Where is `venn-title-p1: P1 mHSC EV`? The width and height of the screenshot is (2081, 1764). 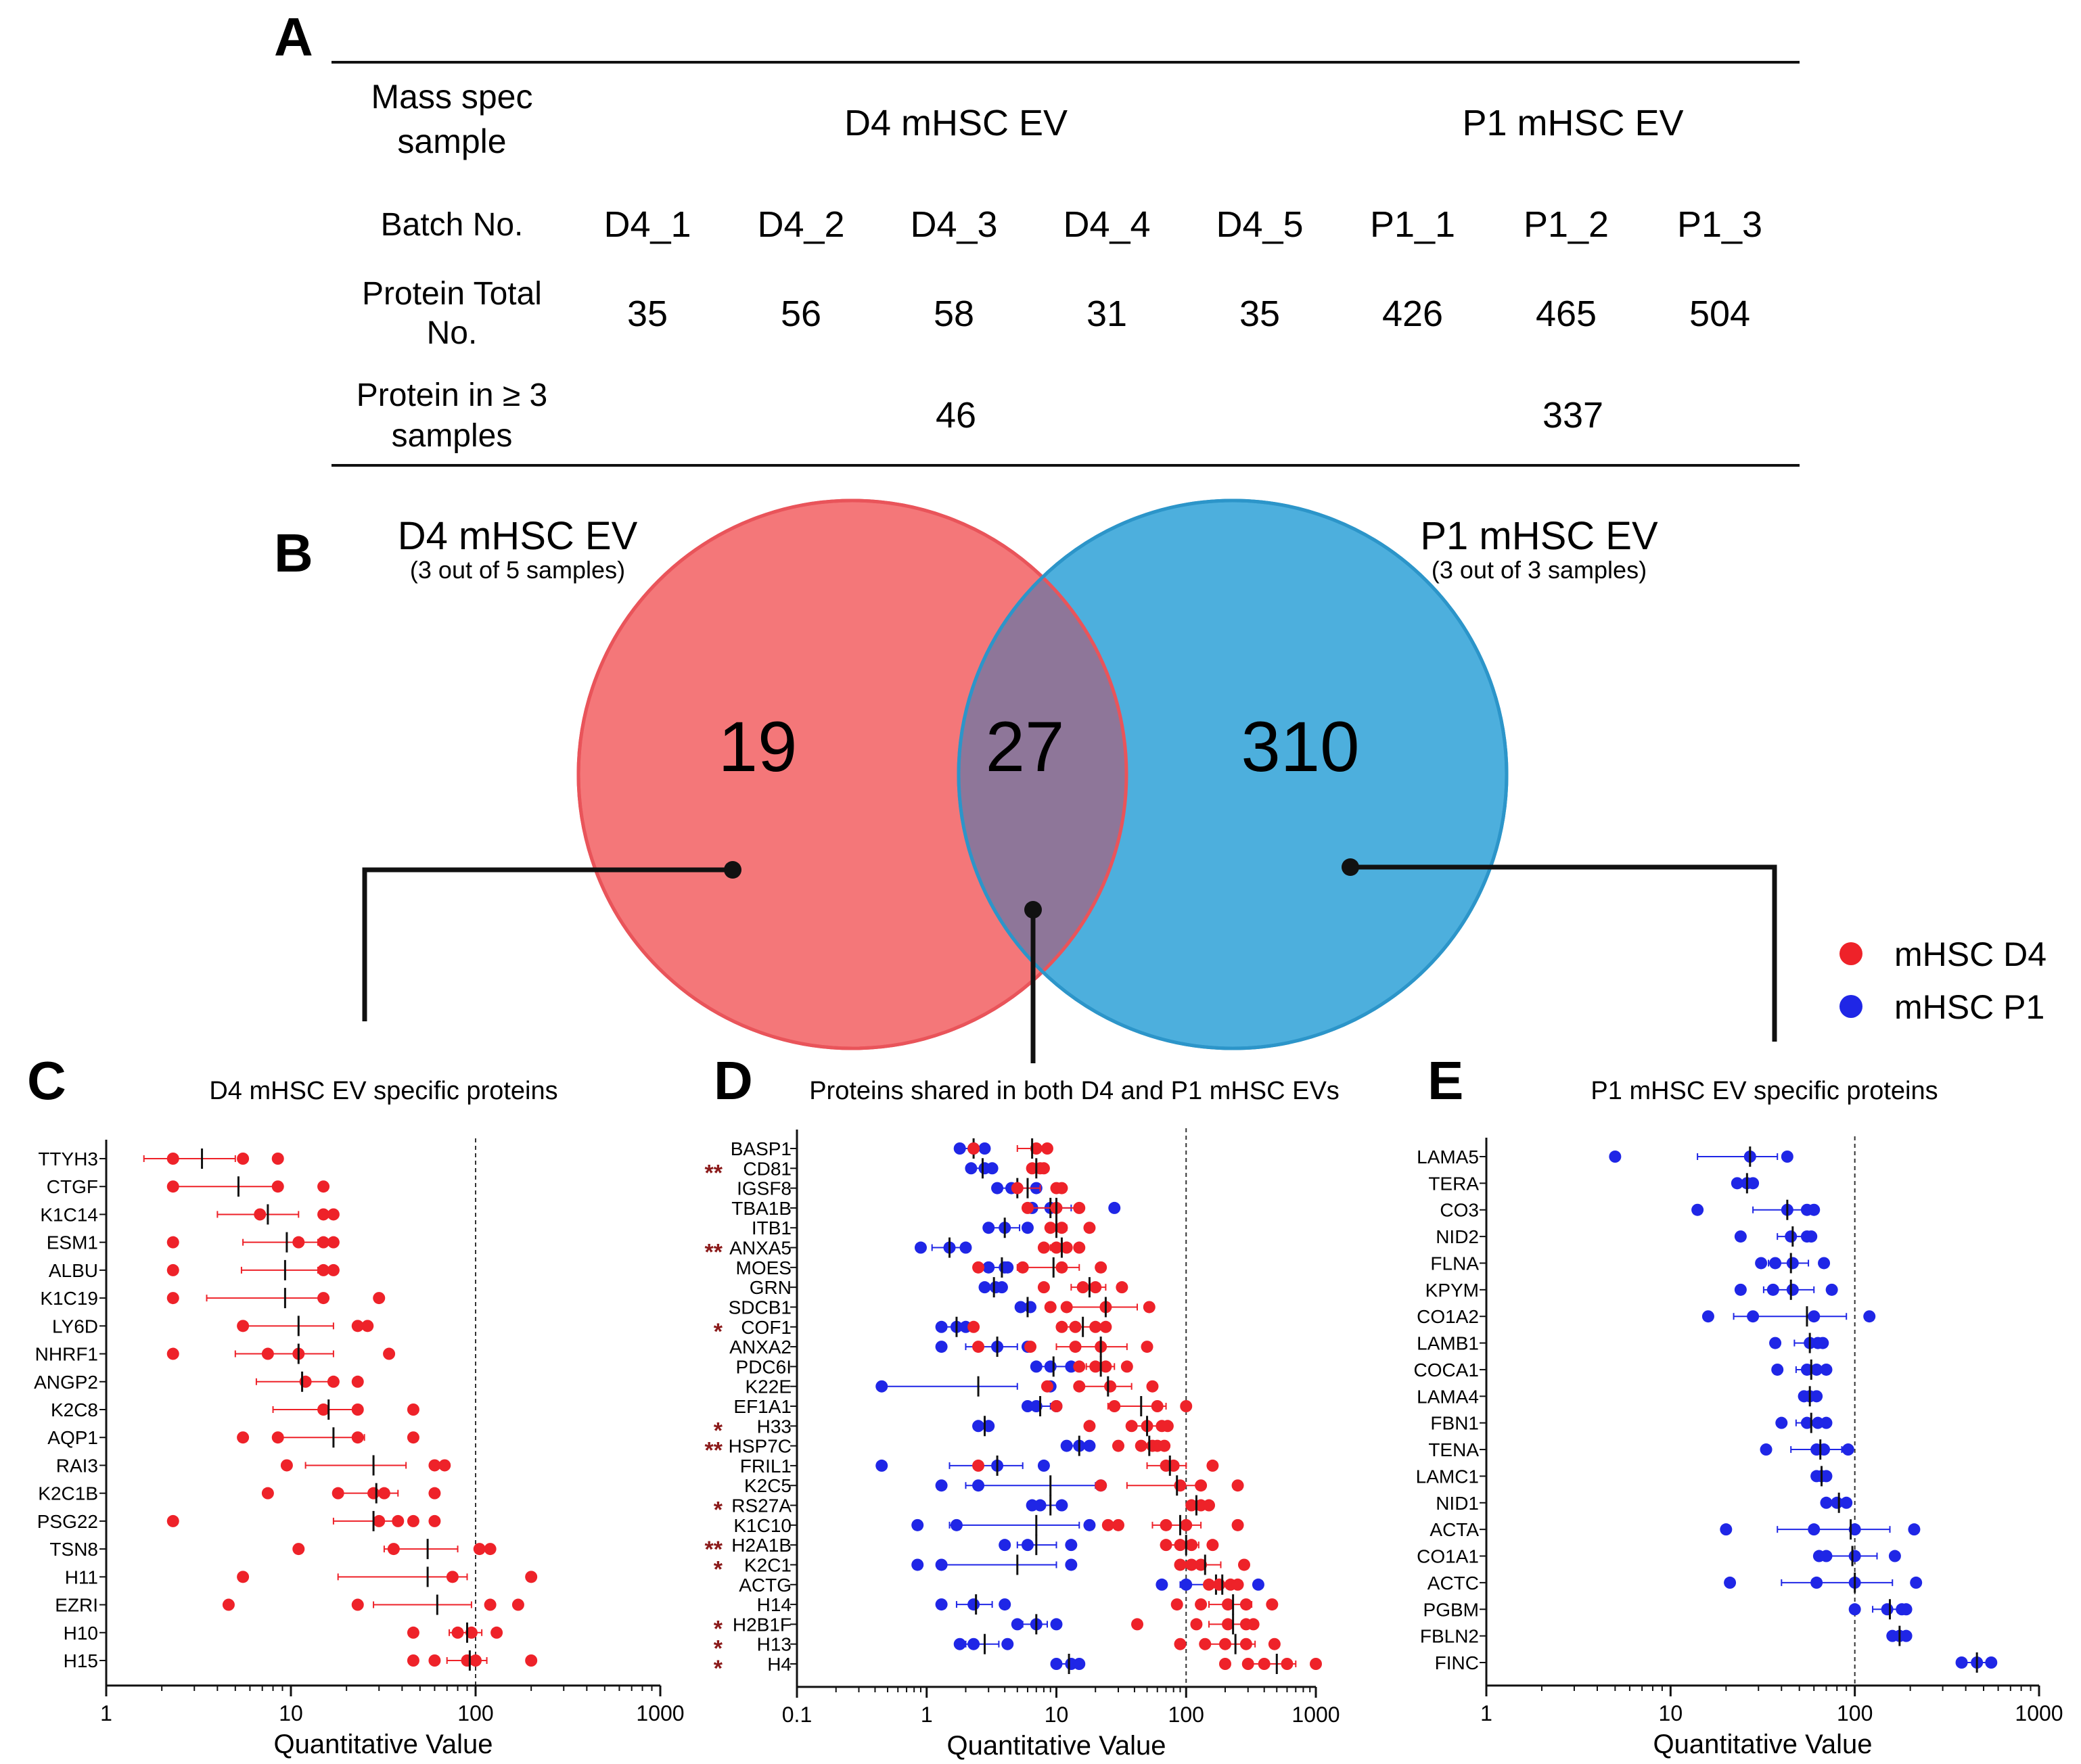 venn-title-p1: P1 mHSC EV is located at coordinates (1539, 536).